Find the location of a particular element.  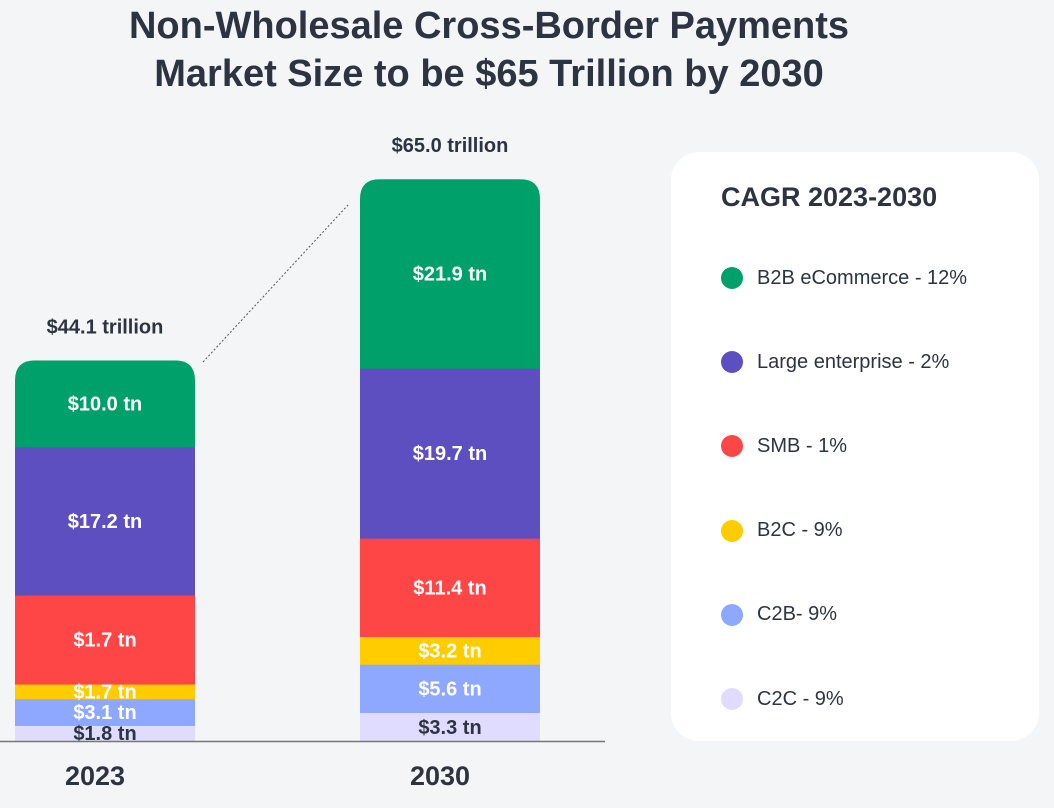

data-label: $3.3 tn is located at coordinates (449, 728).